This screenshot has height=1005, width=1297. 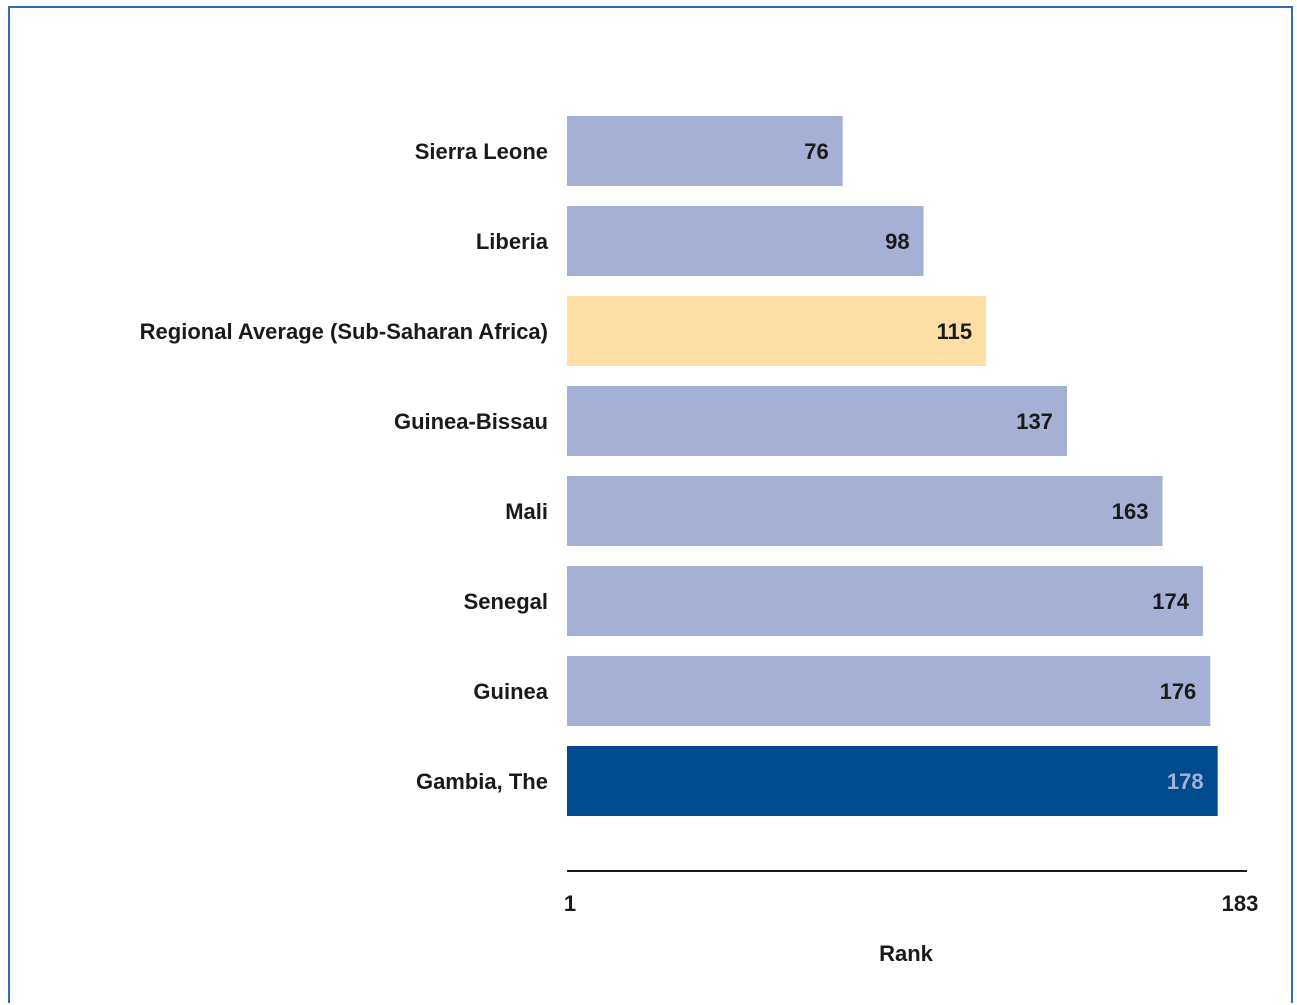 What do you see at coordinates (481, 151) in the screenshot?
I see `category-label-0: Sierra Leone` at bounding box center [481, 151].